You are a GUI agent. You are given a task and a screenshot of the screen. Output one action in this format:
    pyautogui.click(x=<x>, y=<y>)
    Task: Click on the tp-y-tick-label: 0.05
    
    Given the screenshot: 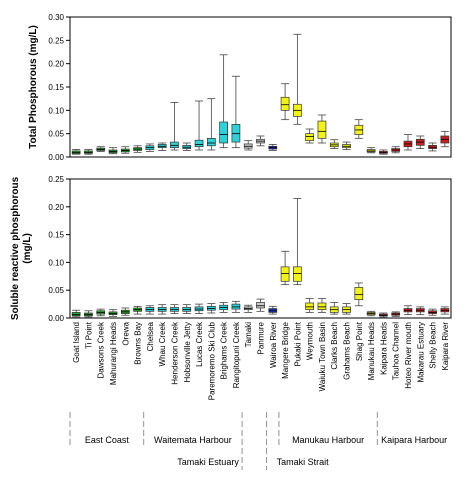 What is the action you would take?
    pyautogui.click(x=56, y=134)
    